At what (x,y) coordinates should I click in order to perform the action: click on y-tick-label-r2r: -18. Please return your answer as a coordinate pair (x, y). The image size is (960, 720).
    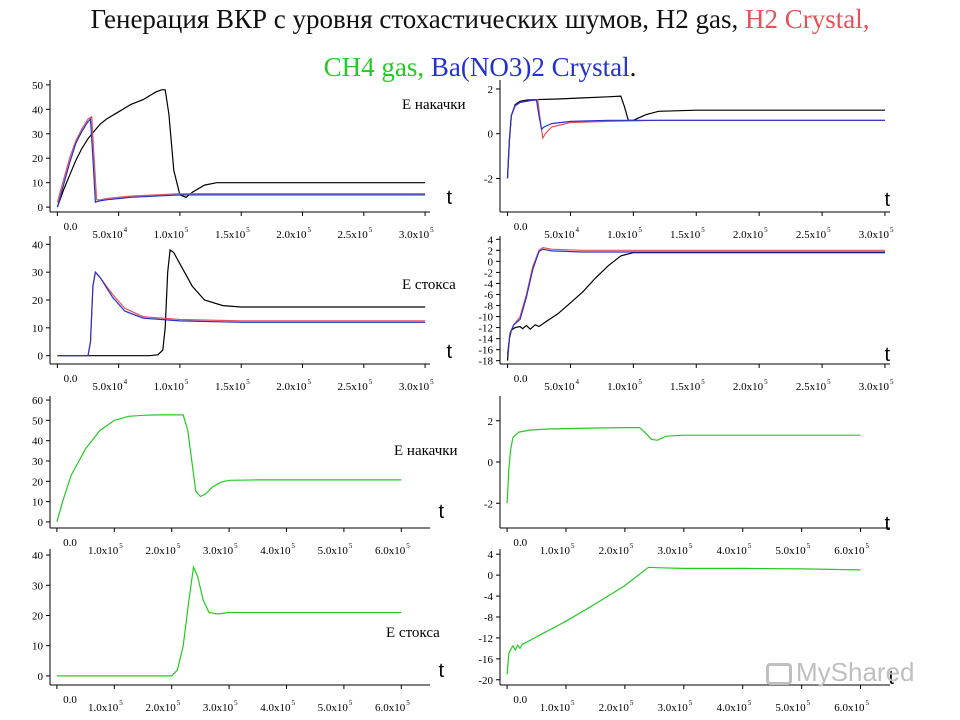
    Looking at the image, I should click on (485, 362).